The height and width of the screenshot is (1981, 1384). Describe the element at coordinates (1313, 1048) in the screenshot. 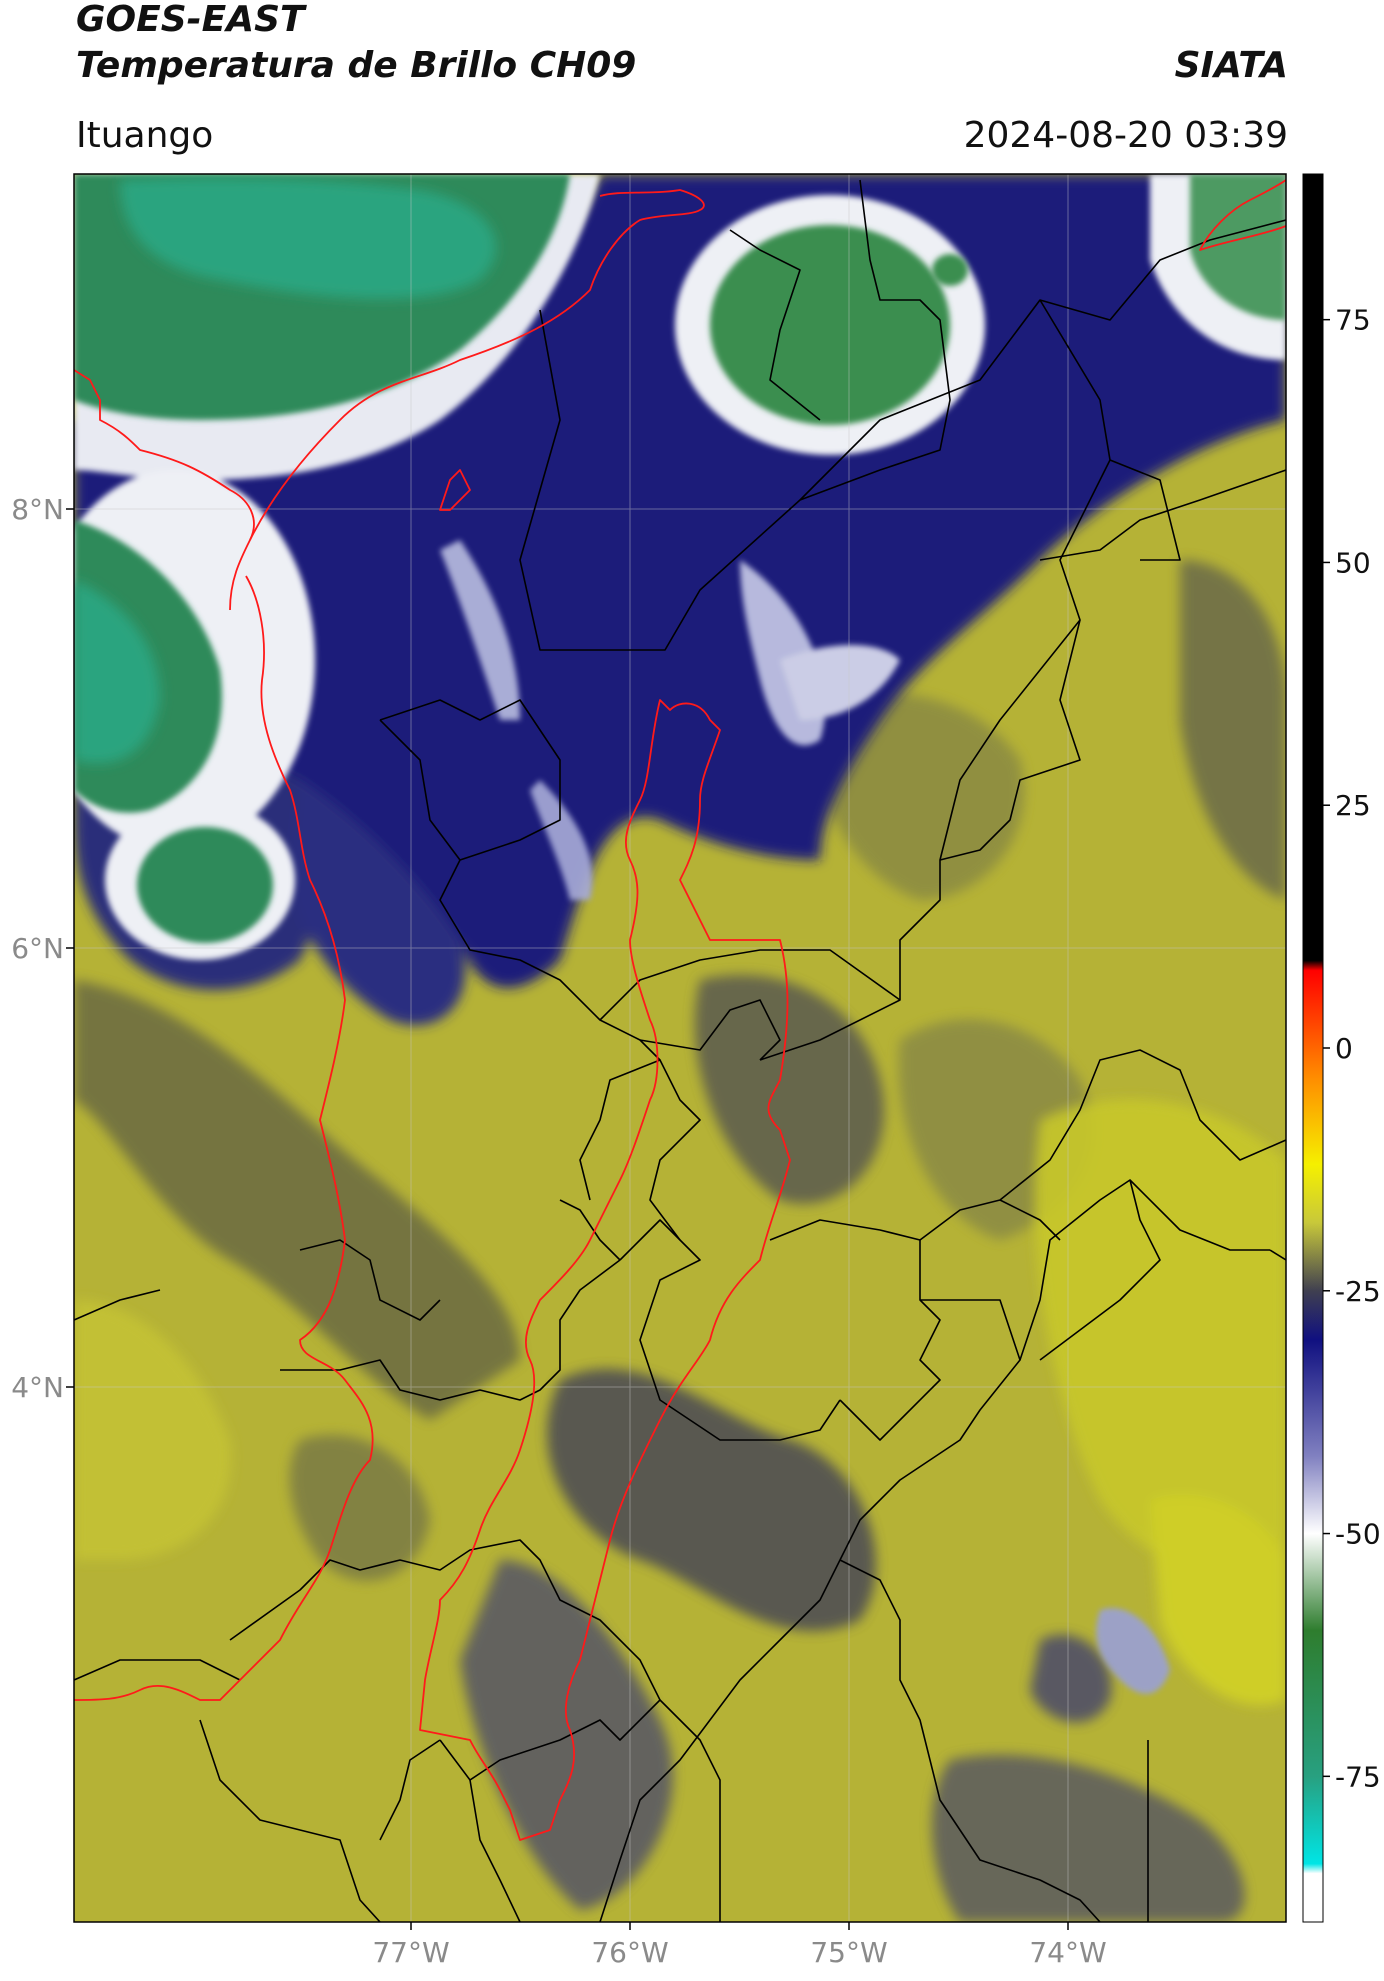

I see `colorbar-ramp` at that location.